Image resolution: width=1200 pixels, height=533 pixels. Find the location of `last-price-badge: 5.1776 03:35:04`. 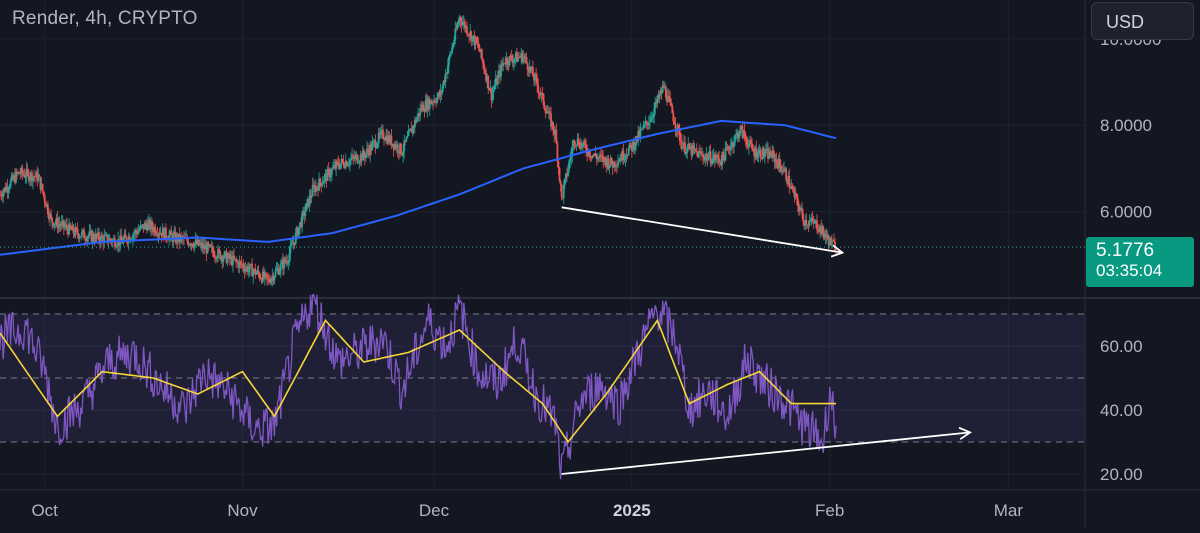

last-price-badge: 5.1776 03:35:04 is located at coordinates (1140, 262).